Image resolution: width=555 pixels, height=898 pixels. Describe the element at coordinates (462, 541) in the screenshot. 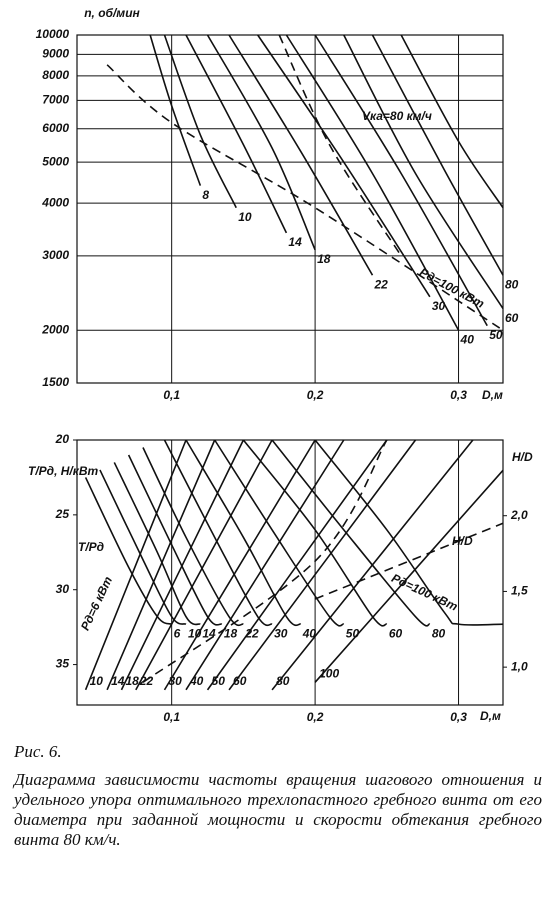

I see `inner-label: H/D` at that location.